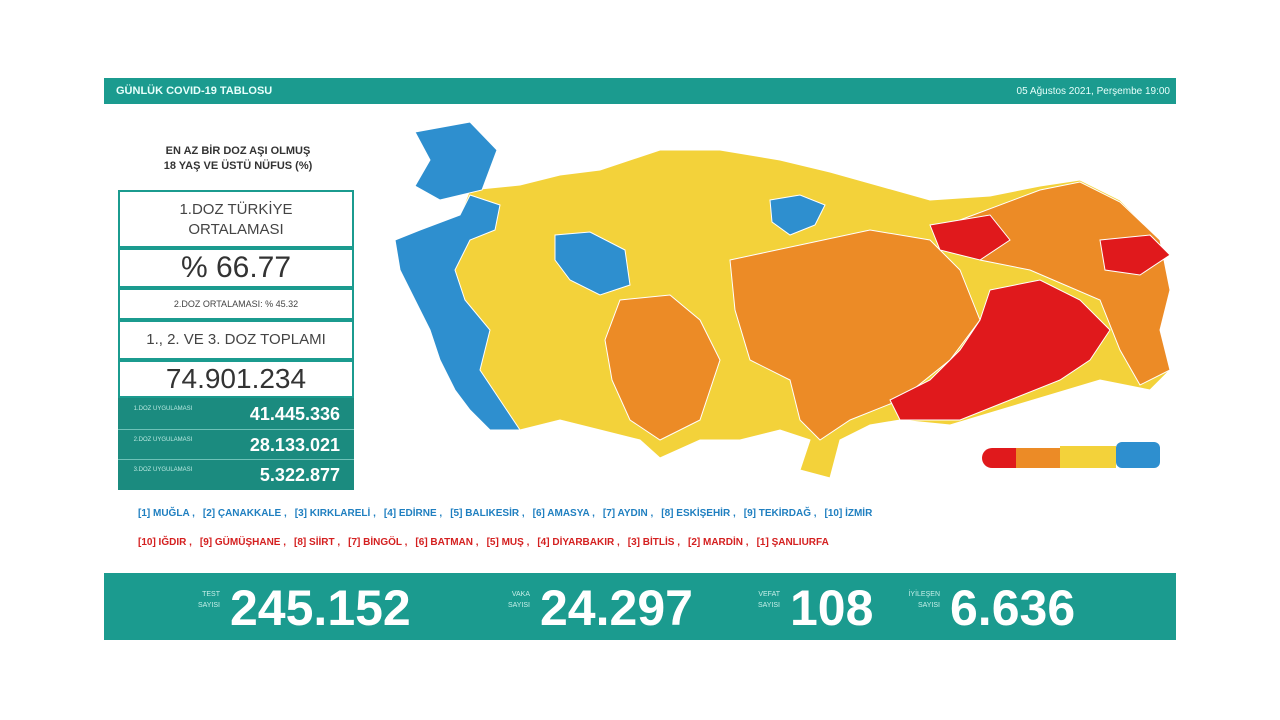 Image resolution: width=1280 pixels, height=720 pixels. What do you see at coordinates (780, 513) in the screenshot?
I see `province: [9] TEKİRDAĞ ,` at bounding box center [780, 513].